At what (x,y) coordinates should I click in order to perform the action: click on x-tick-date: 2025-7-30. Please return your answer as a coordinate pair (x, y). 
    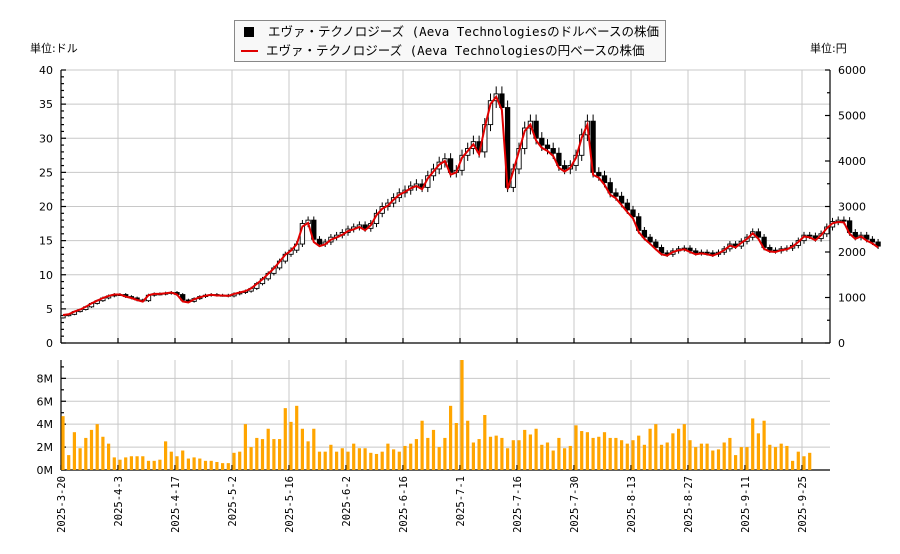
    Looking at the image, I should click on (575, 504).